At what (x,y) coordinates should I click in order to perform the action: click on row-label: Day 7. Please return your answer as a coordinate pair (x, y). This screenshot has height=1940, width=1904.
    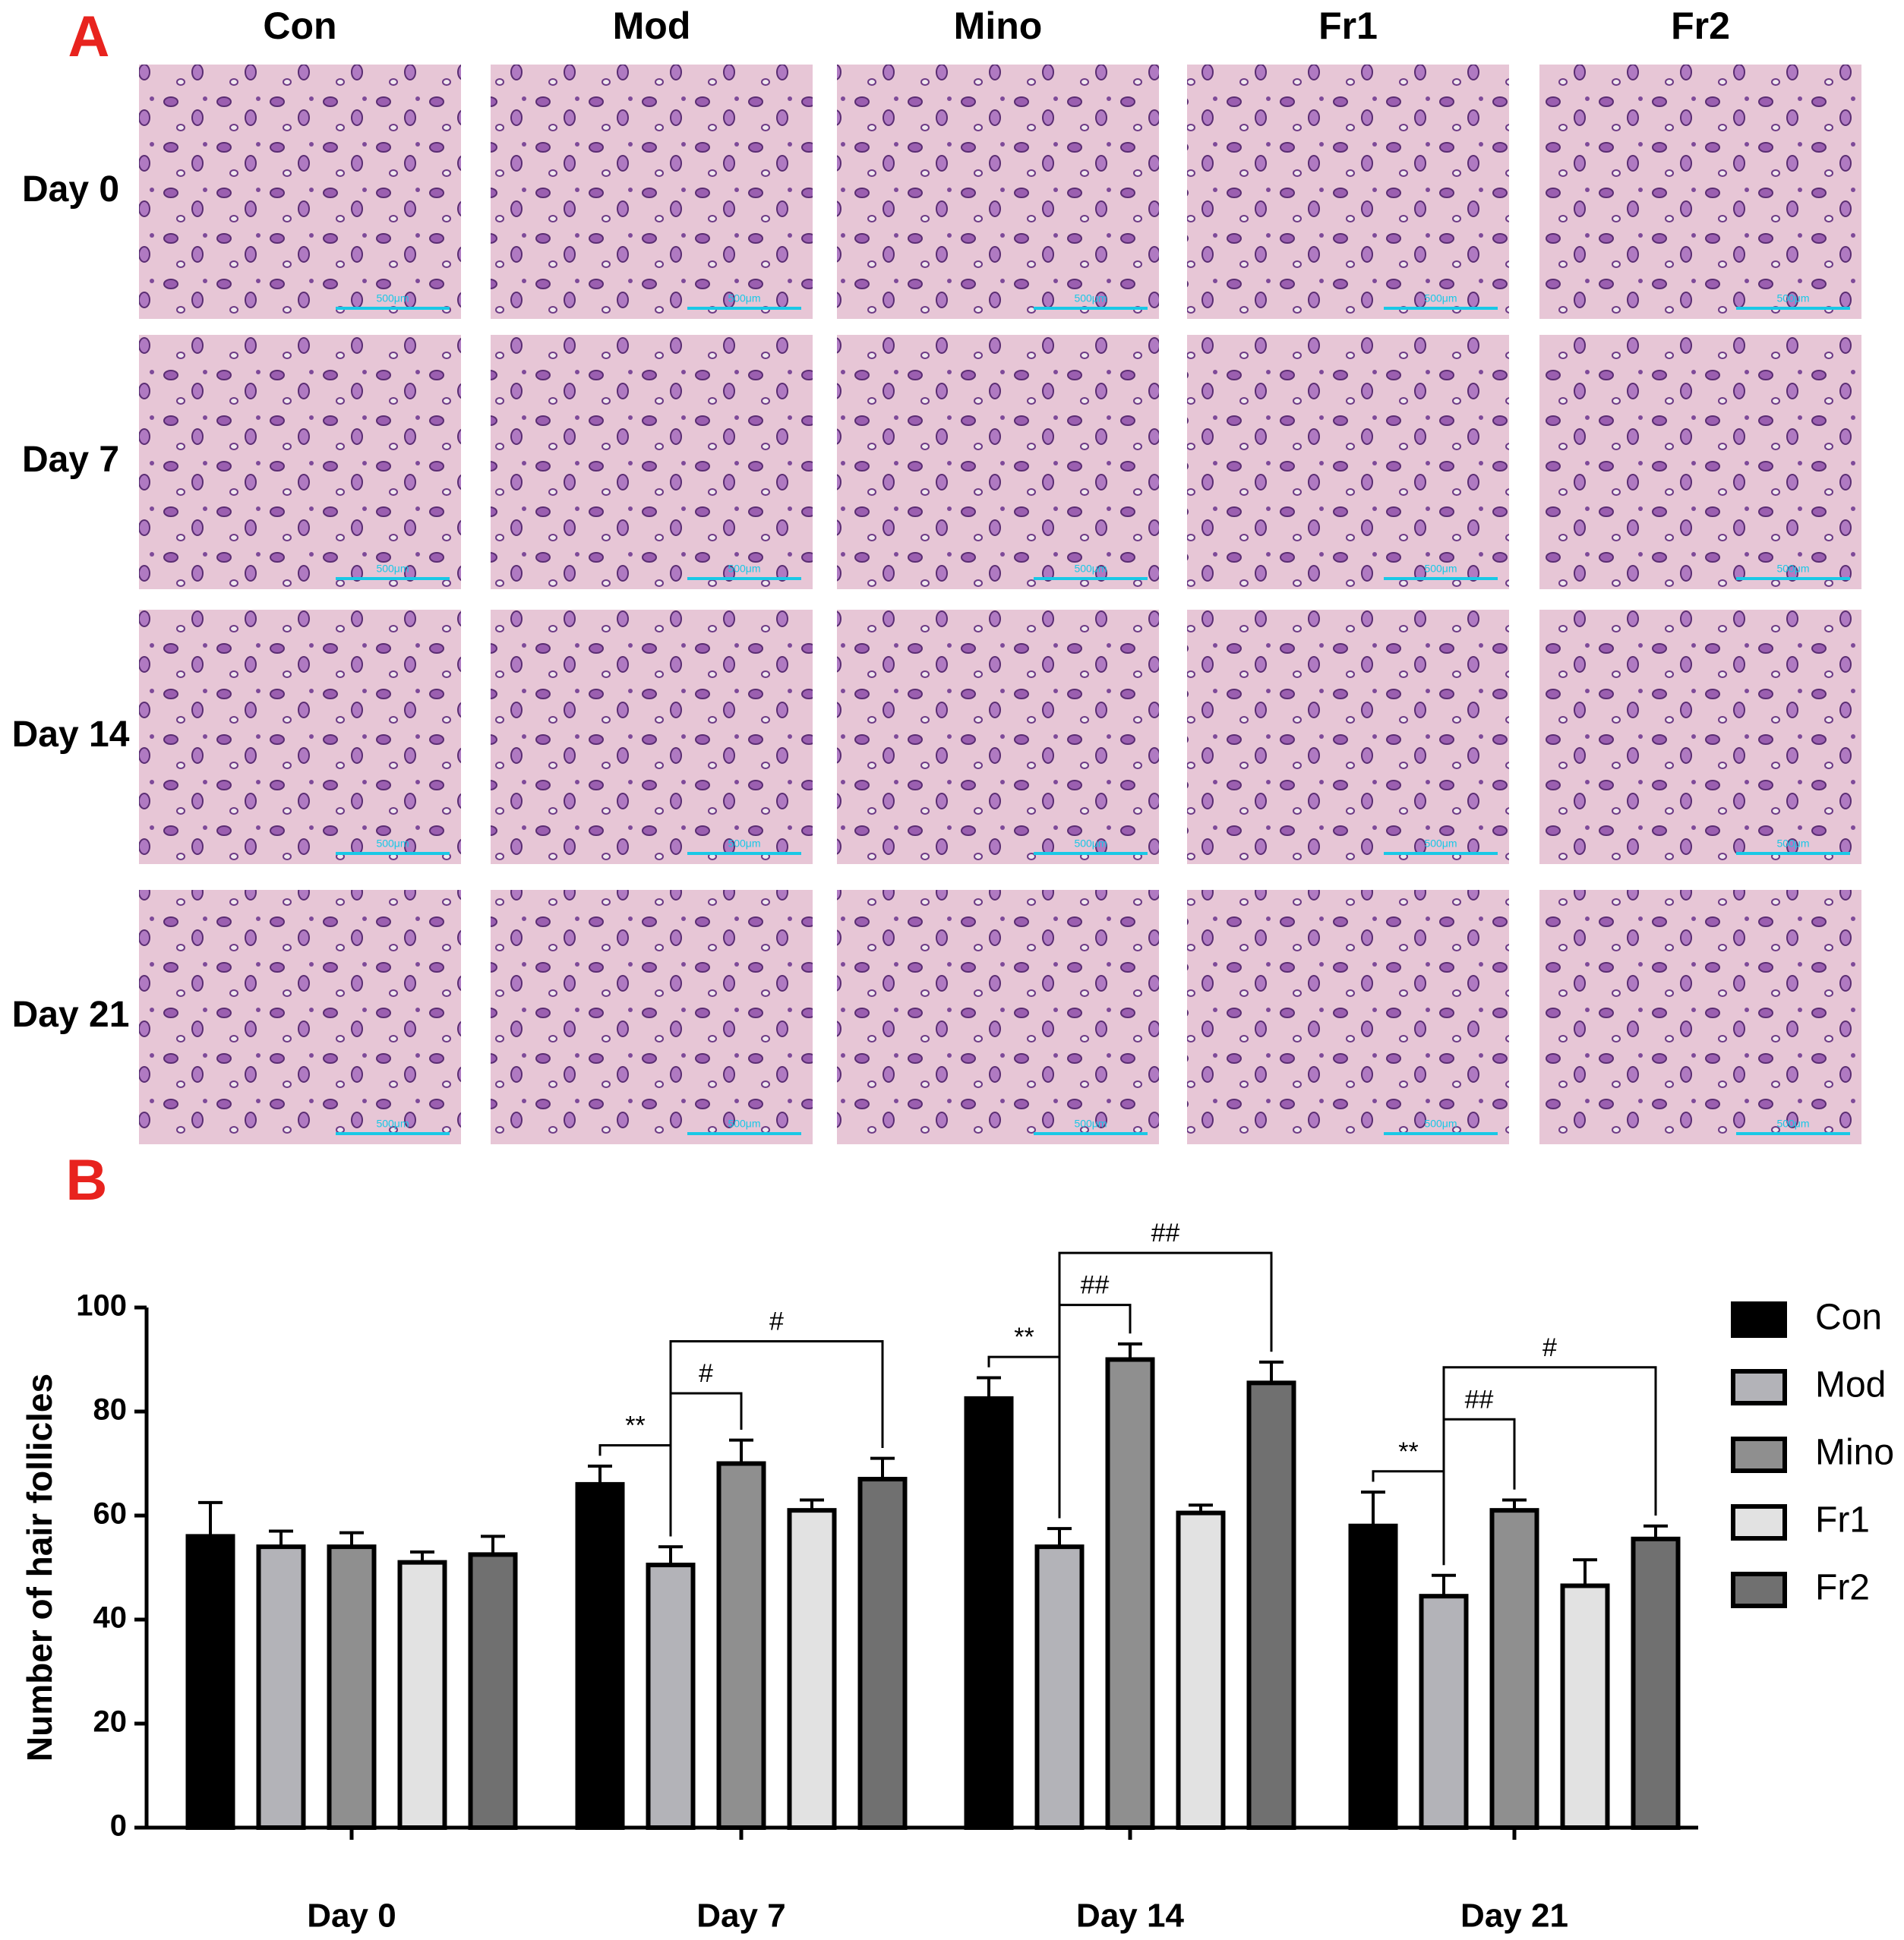
    Looking at the image, I should click on (70, 460).